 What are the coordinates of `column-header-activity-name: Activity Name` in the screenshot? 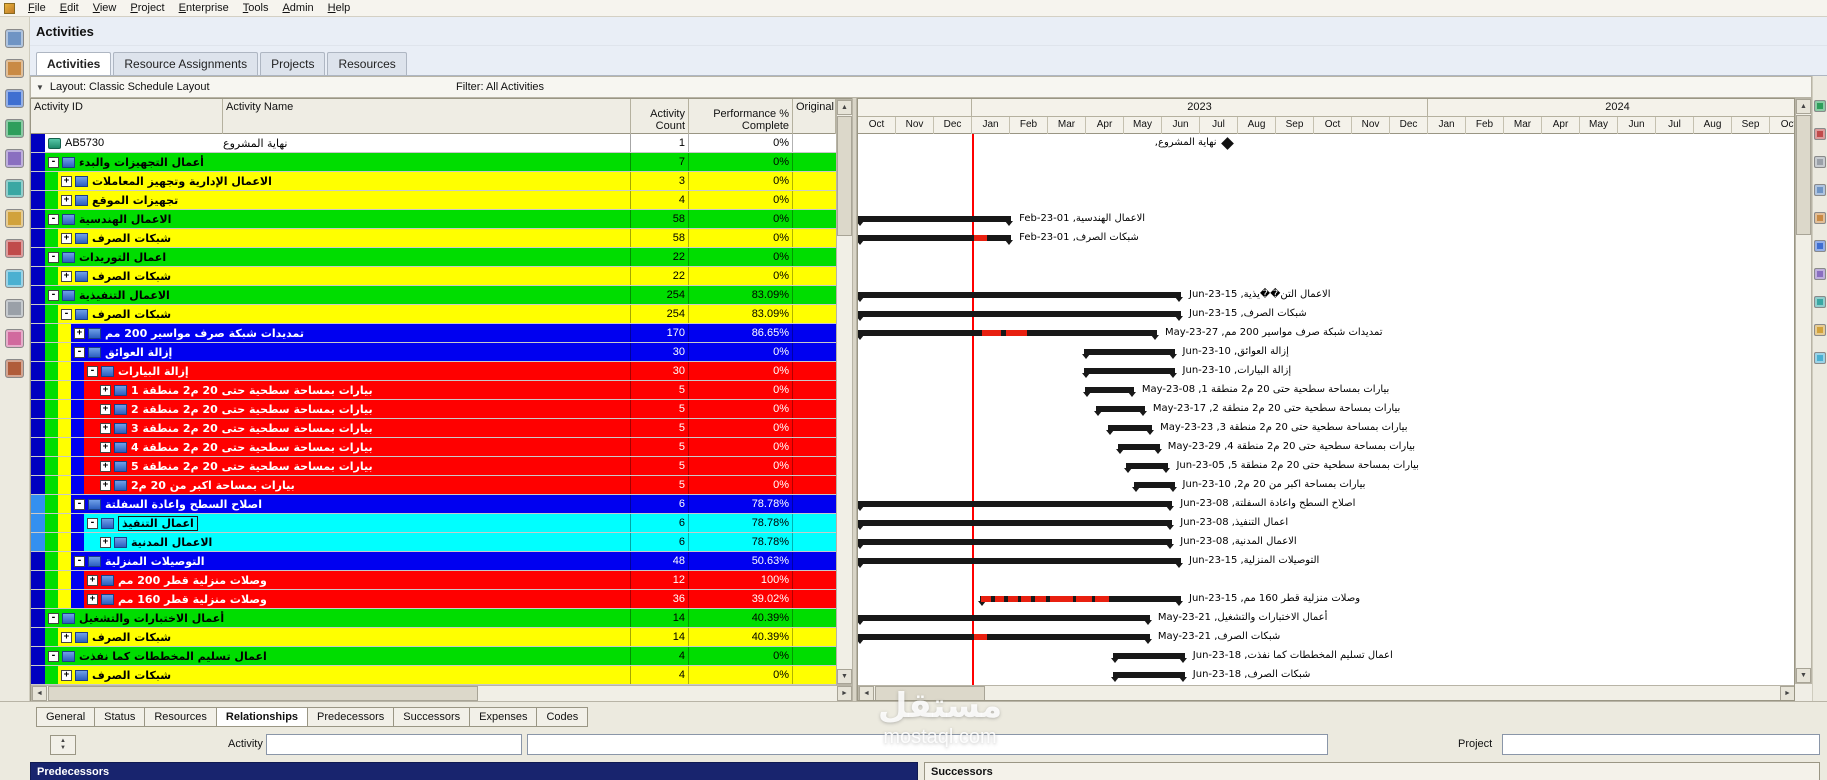 It's located at (427, 116).